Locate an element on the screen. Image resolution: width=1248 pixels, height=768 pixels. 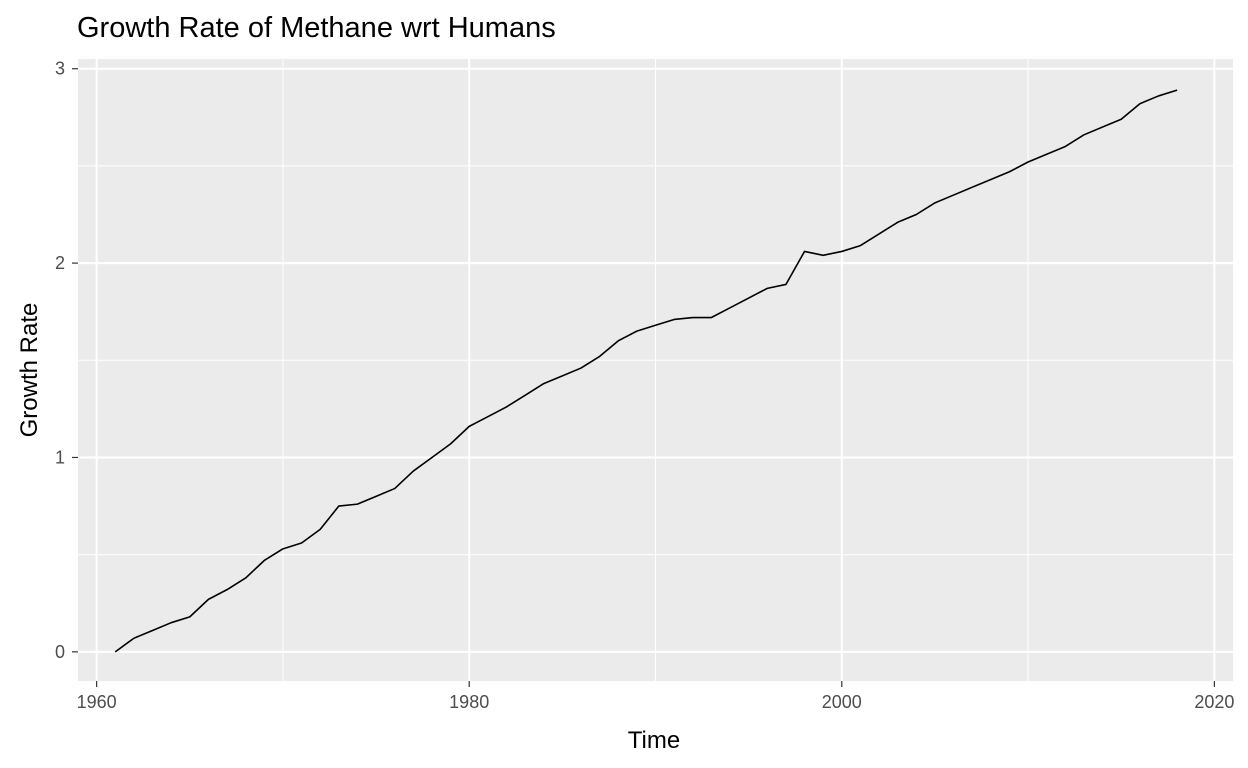
y-axis-title: Growth Rate is located at coordinates (29, 370).